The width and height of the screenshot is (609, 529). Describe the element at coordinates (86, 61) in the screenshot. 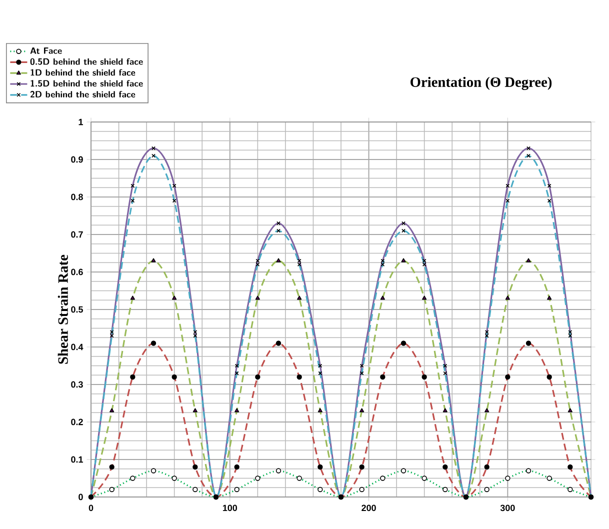

I see `legend-label: 0.5D behind the shield face` at that location.